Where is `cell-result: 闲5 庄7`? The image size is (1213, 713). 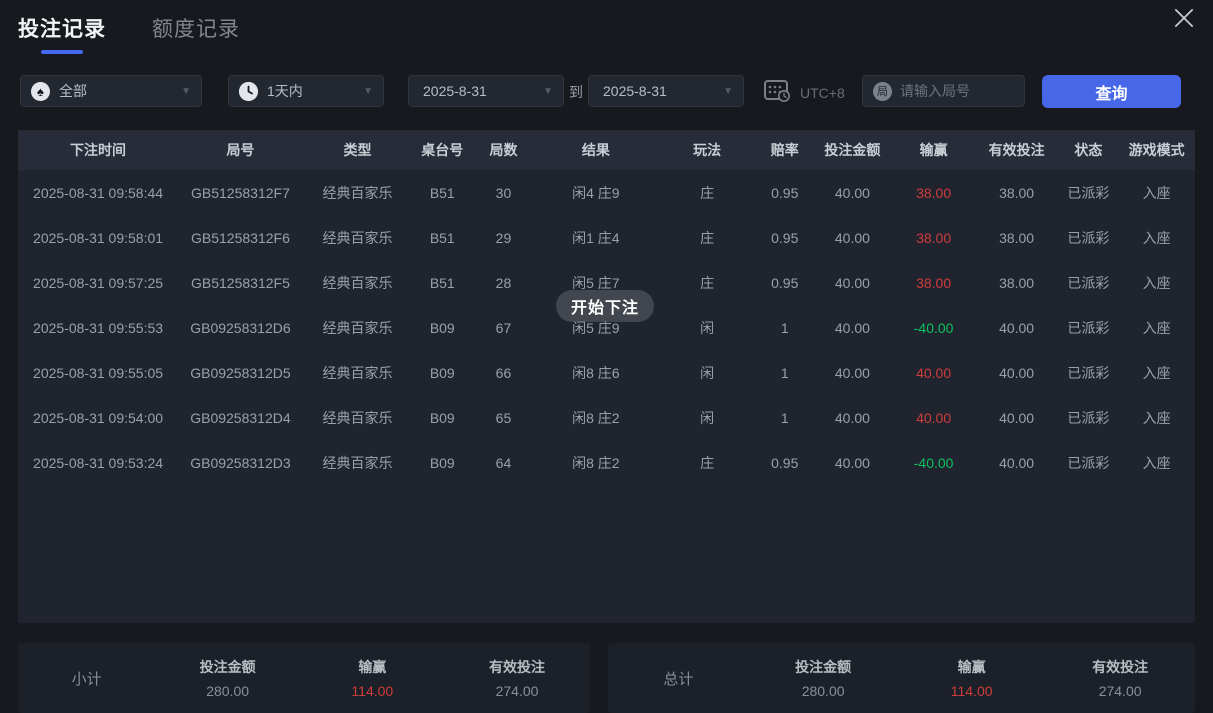 cell-result: 闲5 庄7 is located at coordinates (596, 282).